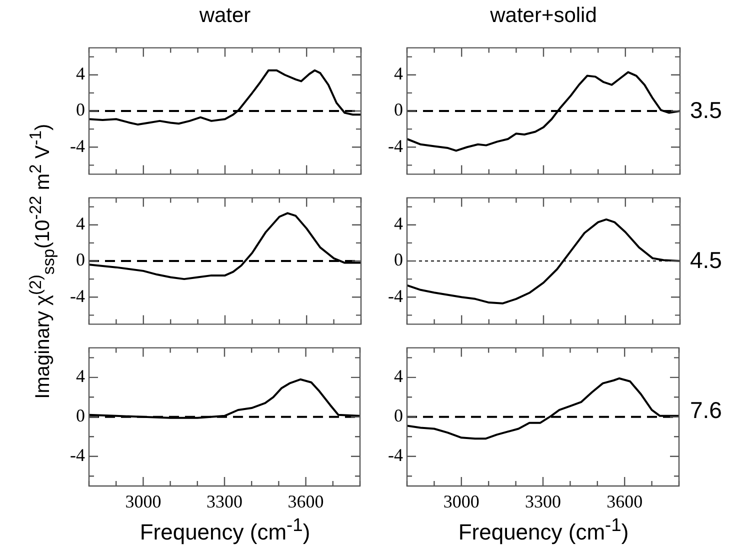  What do you see at coordinates (706, 110) in the screenshot?
I see `text: 3.5` at bounding box center [706, 110].